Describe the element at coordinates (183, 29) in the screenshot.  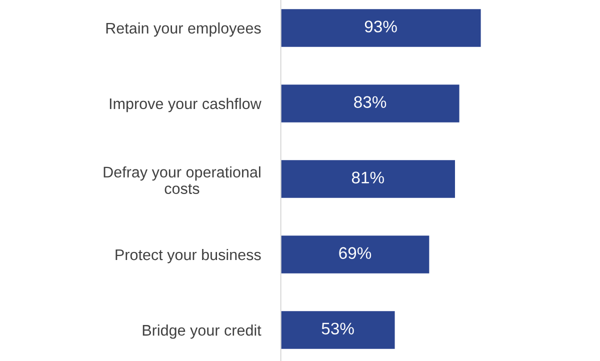
I see `y-tick-label: Retain your employees` at that location.